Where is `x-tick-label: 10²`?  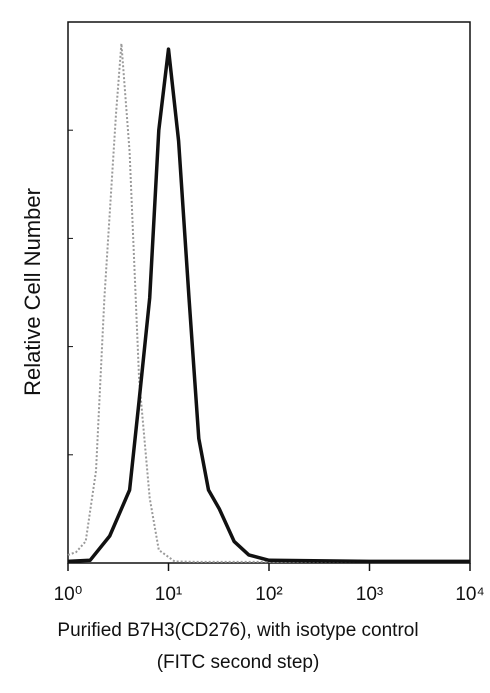
x-tick-label: 10² is located at coordinates (268, 594).